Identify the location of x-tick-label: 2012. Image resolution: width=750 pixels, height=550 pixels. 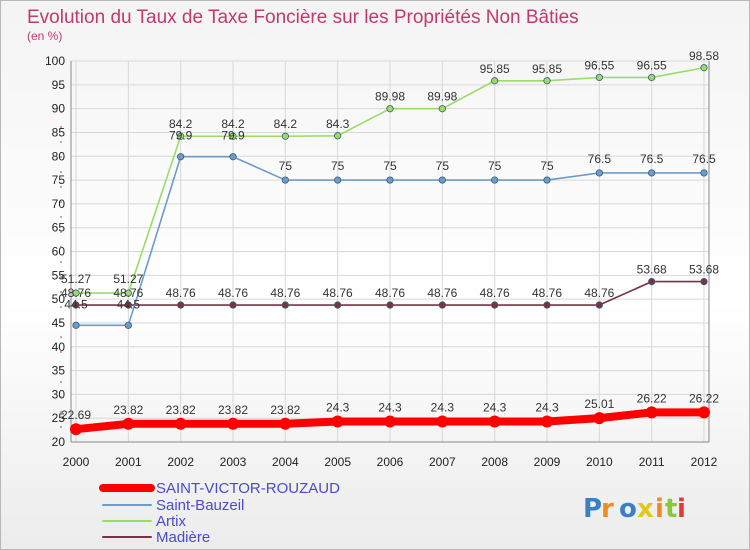
(704, 462).